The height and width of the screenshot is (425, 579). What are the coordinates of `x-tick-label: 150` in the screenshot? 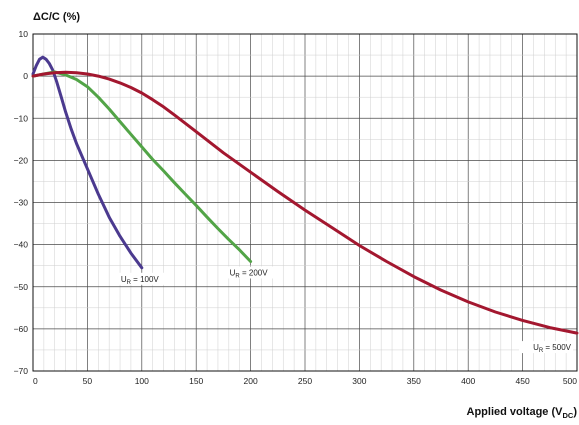 It's located at (196, 381).